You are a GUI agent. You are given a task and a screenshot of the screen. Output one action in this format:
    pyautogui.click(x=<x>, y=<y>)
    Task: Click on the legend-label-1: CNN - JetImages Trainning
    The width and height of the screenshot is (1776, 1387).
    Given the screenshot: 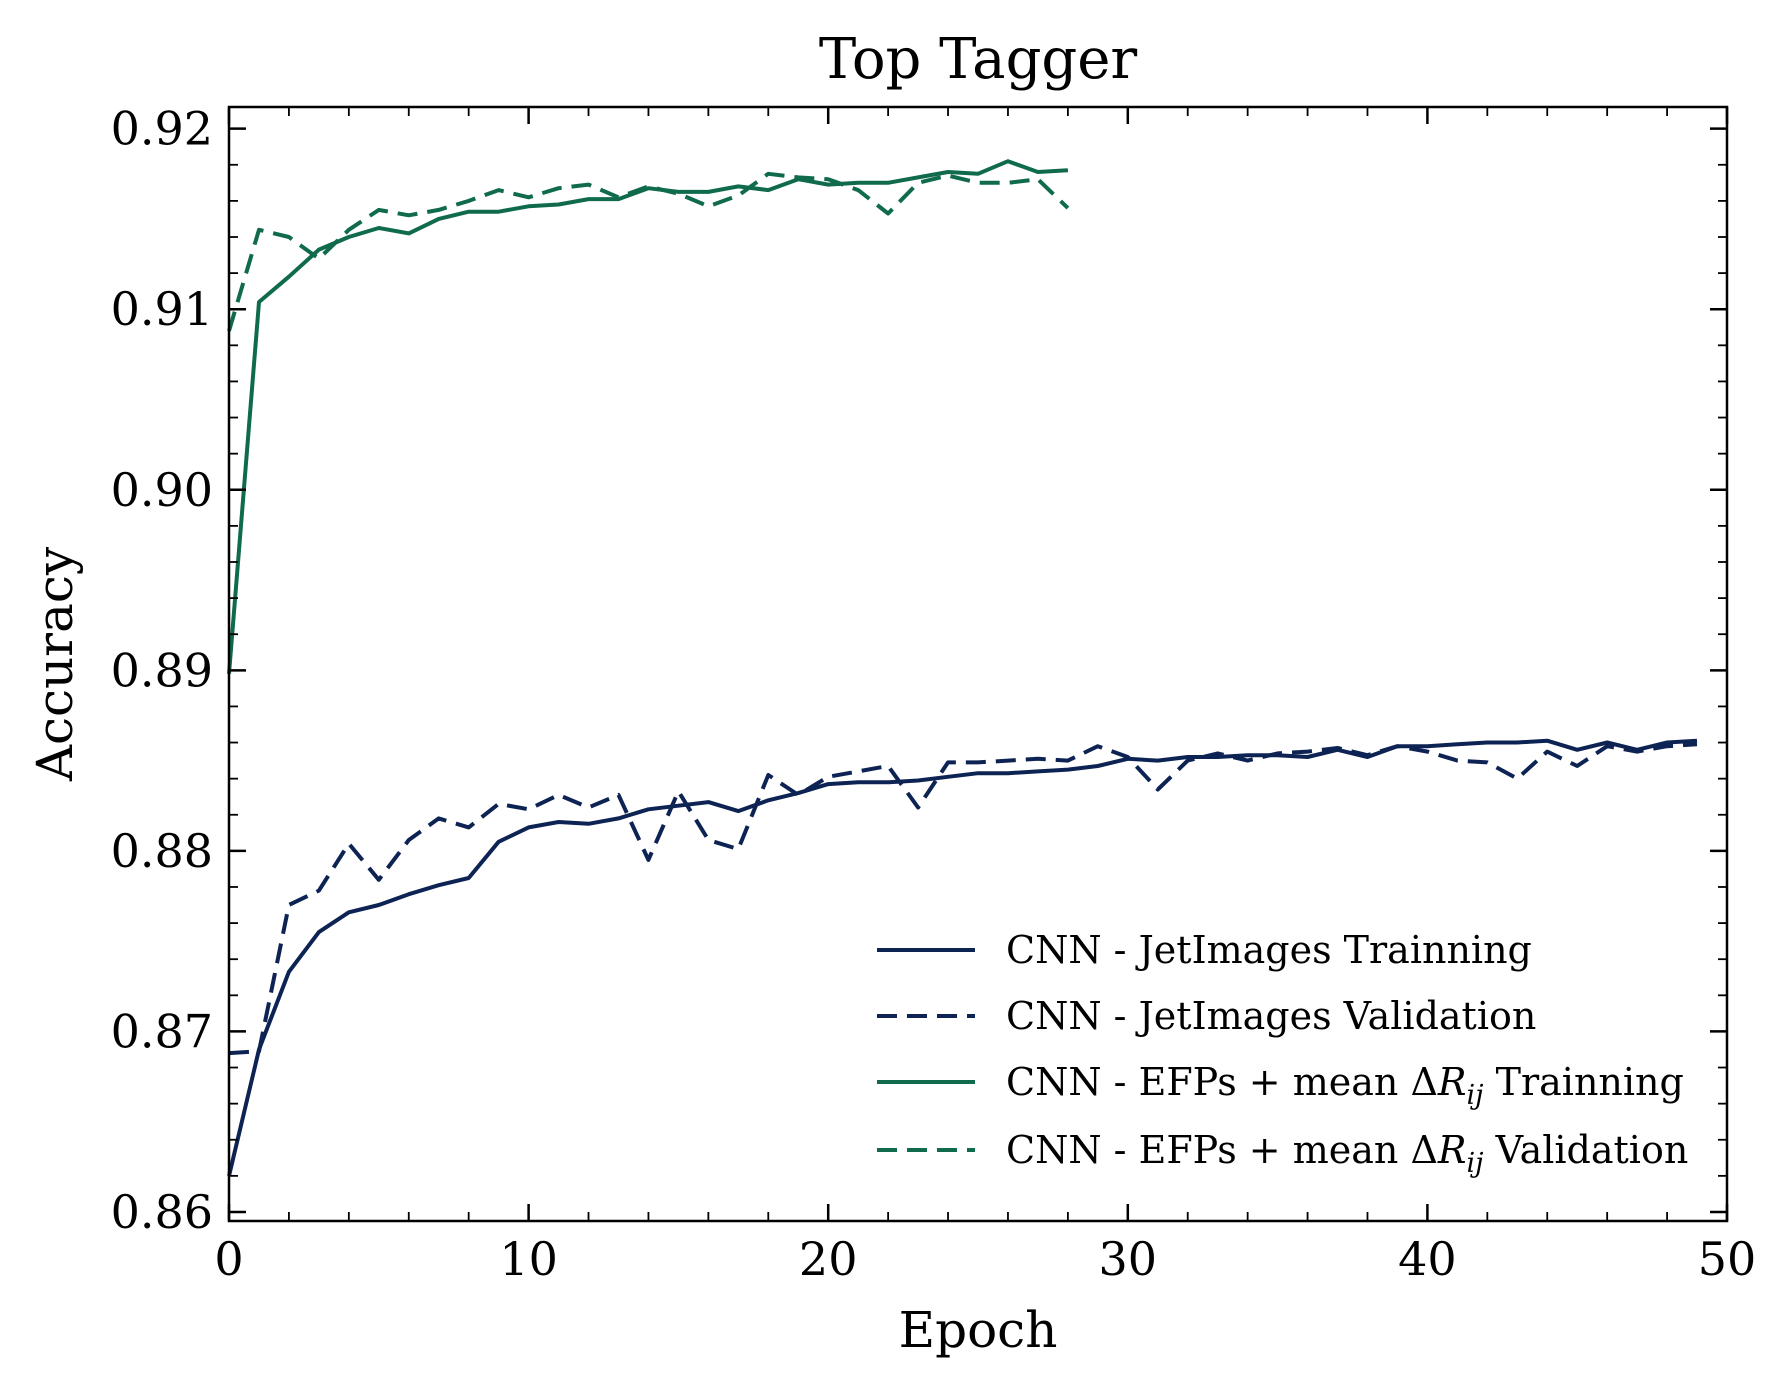 What is the action you would take?
    pyautogui.click(x=1269, y=950)
    